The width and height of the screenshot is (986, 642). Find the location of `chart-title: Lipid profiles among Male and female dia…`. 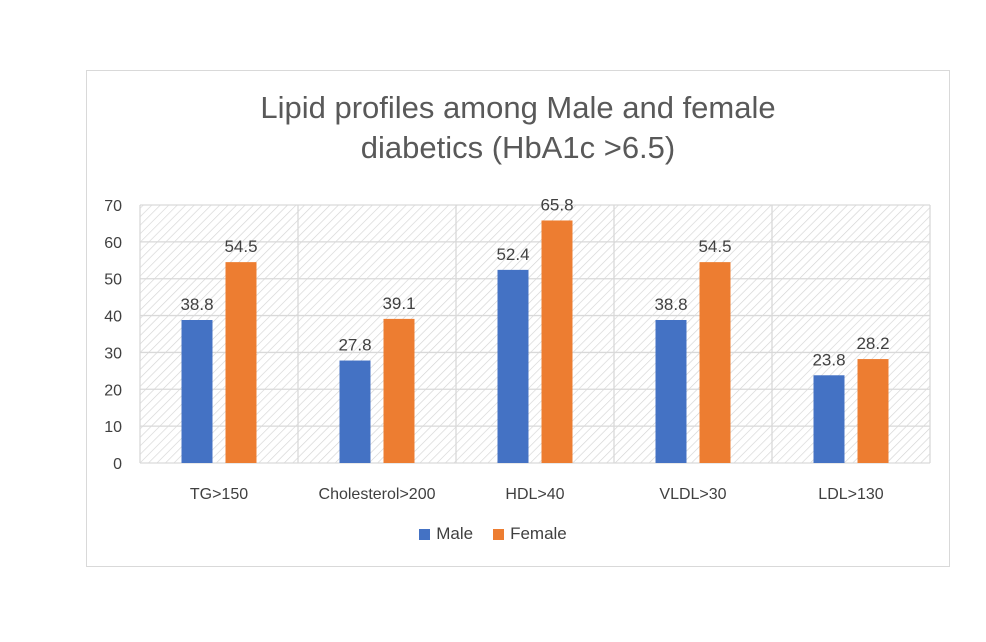

chart-title: Lipid profiles among Male and female dia… is located at coordinates (518, 128).